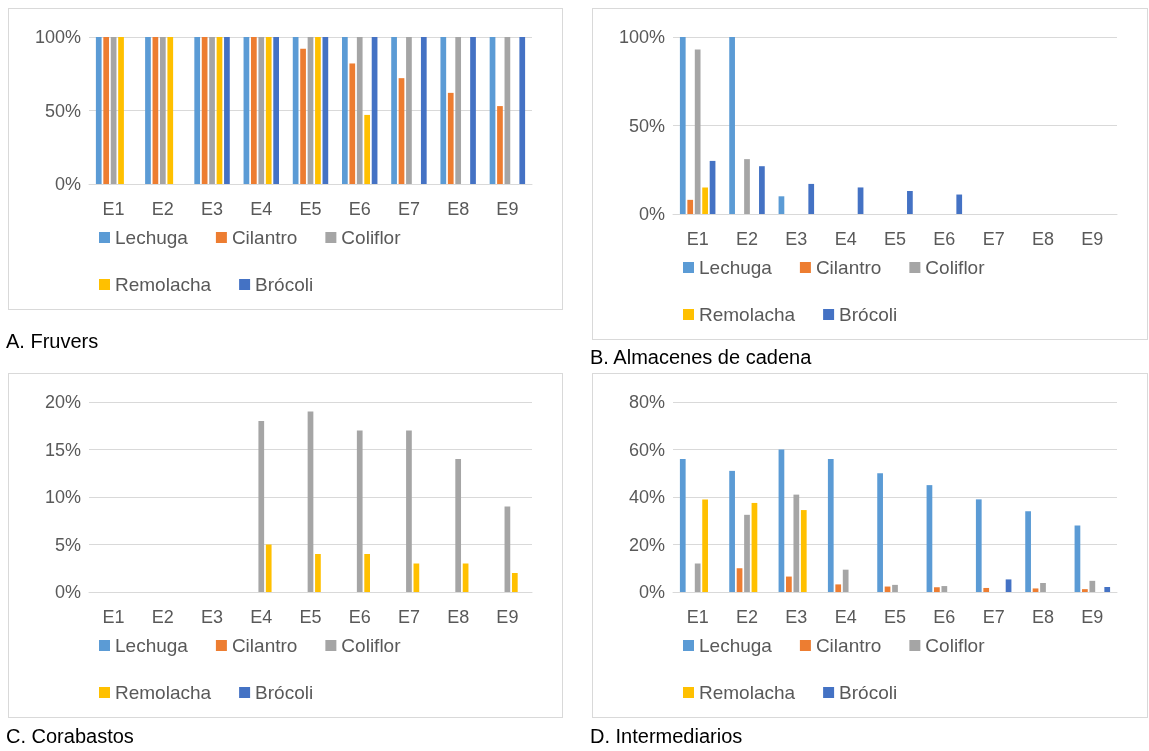  Describe the element at coordinates (67, 544) in the screenshot. I see `y-tick-label: 5%` at that location.